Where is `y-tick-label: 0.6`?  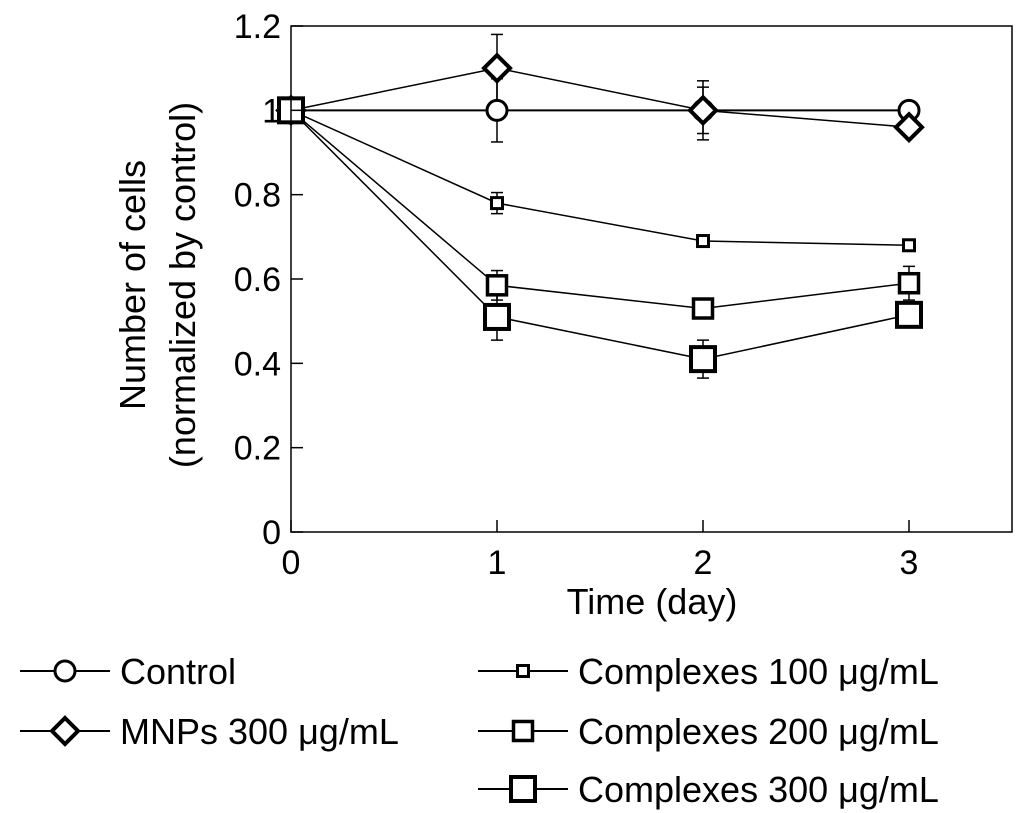
y-tick-label: 0.6 is located at coordinates (257, 280).